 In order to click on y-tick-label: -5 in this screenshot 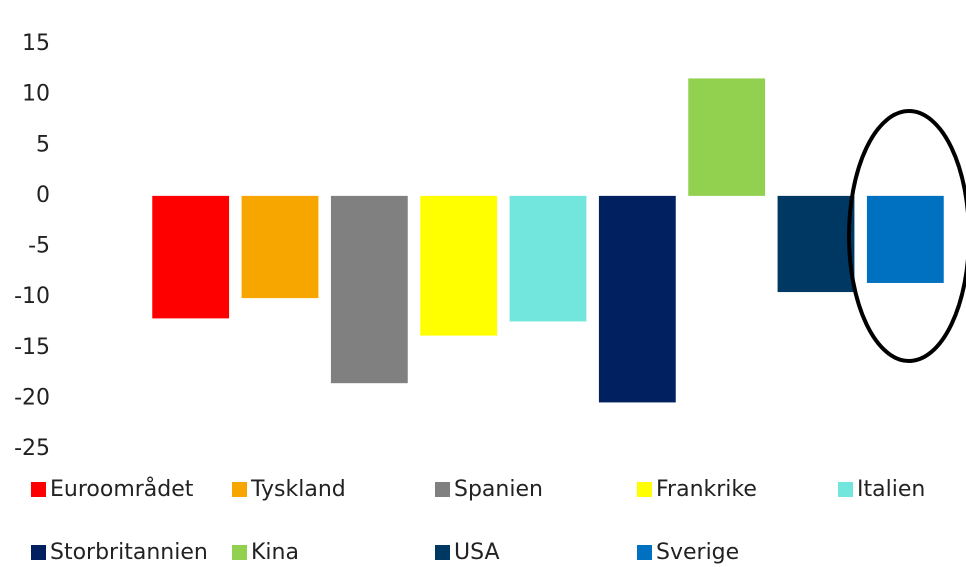, I will do `click(39, 246)`.